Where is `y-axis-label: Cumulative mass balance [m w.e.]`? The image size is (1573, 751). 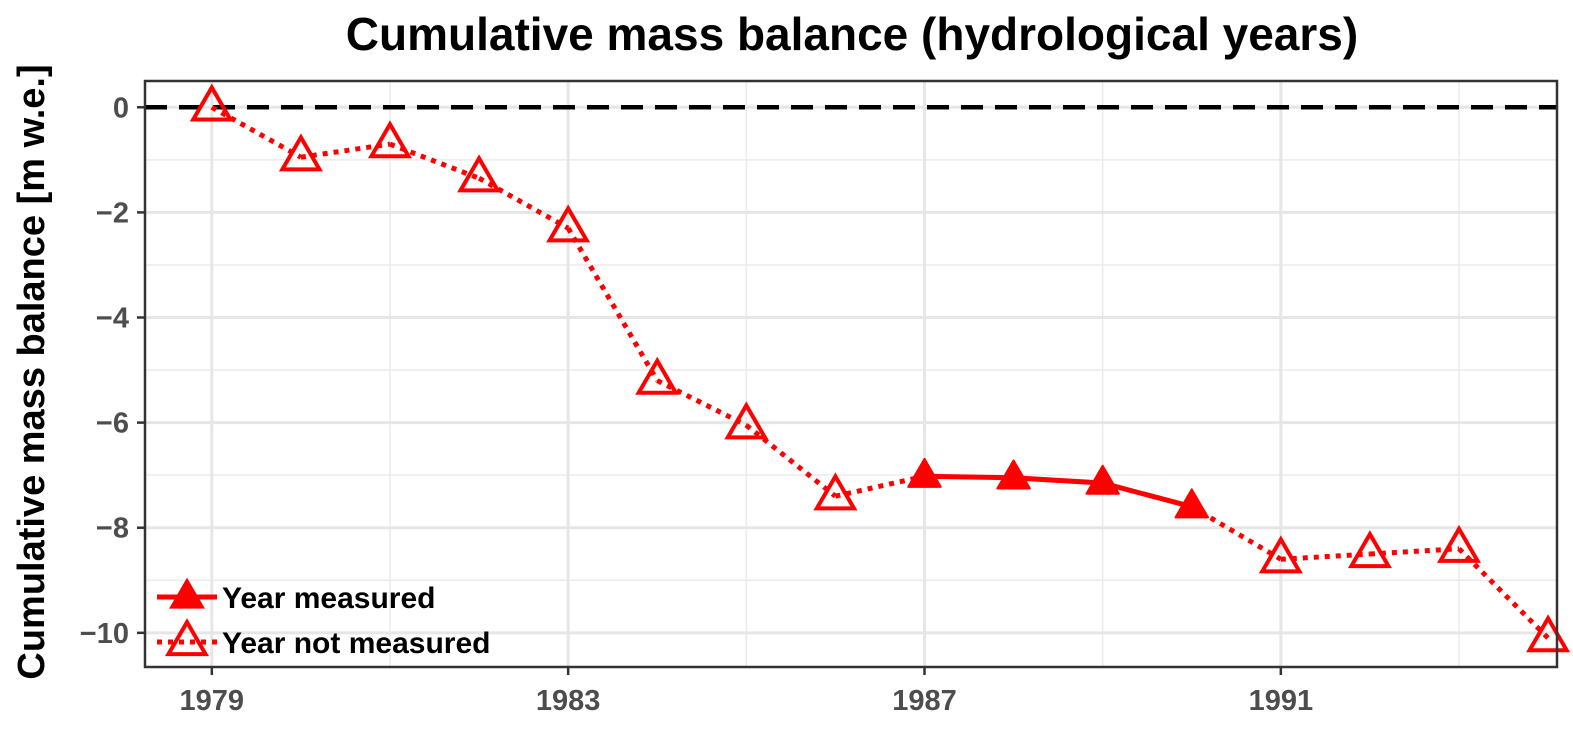 y-axis-label: Cumulative mass balance [m w.e.] is located at coordinates (32, 371).